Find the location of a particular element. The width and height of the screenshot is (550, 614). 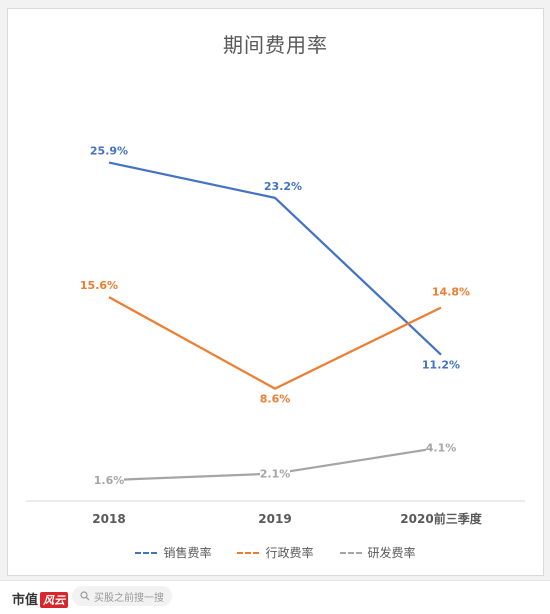

brand-mark: 风云 is located at coordinates (54, 600).